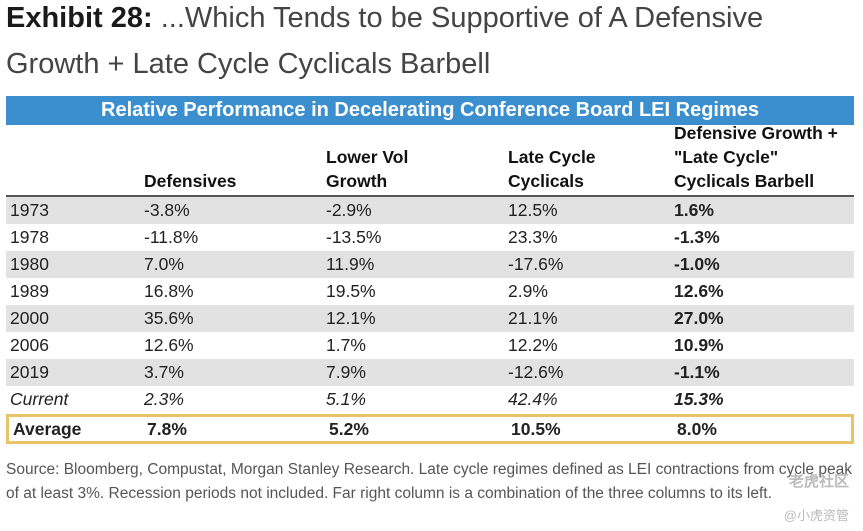 The width and height of the screenshot is (863, 531). Describe the element at coordinates (29, 210) in the screenshot. I see `row-label: 1973` at that location.